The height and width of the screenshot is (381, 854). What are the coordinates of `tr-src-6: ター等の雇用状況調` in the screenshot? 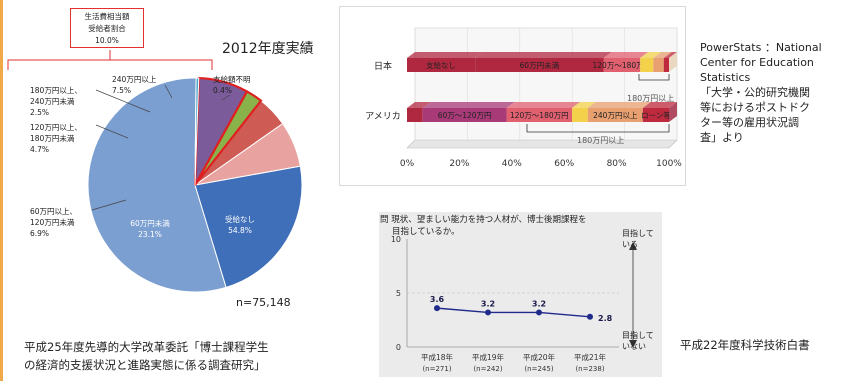 It's located at (749, 122).